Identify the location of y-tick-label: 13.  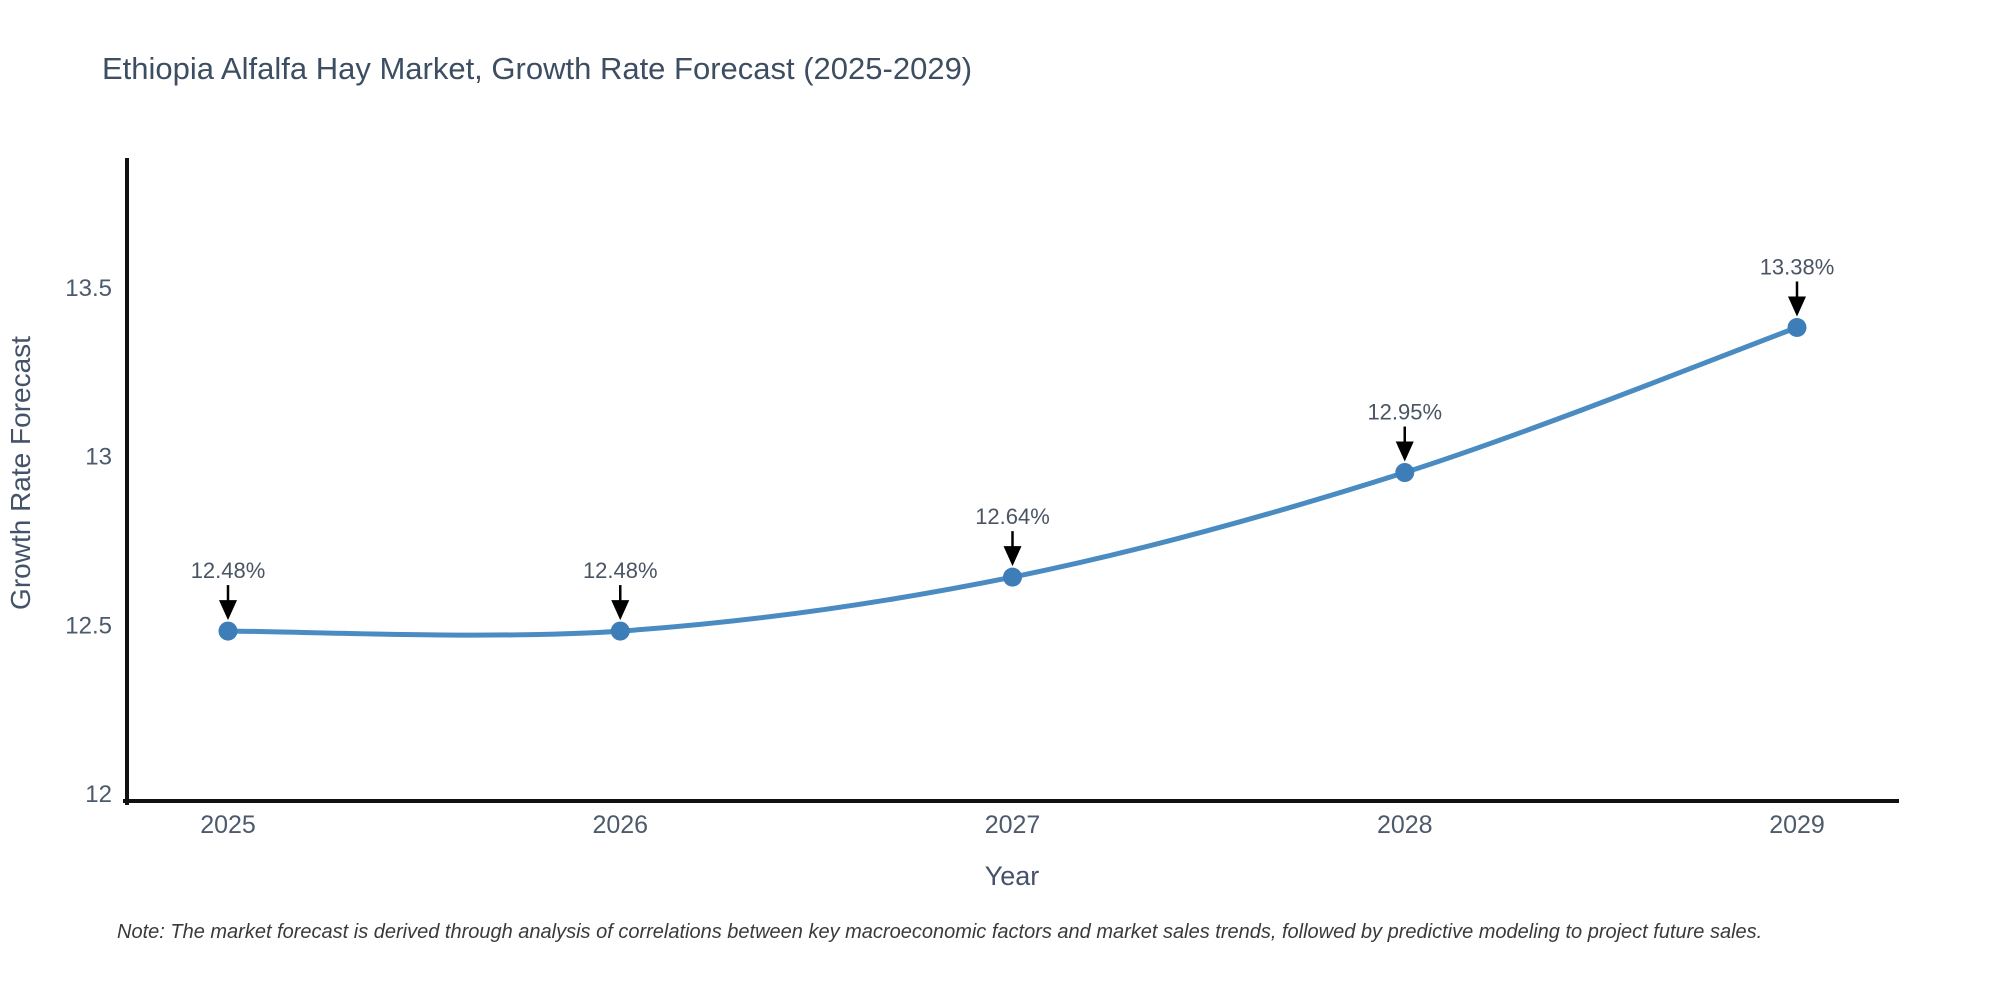
(98, 457).